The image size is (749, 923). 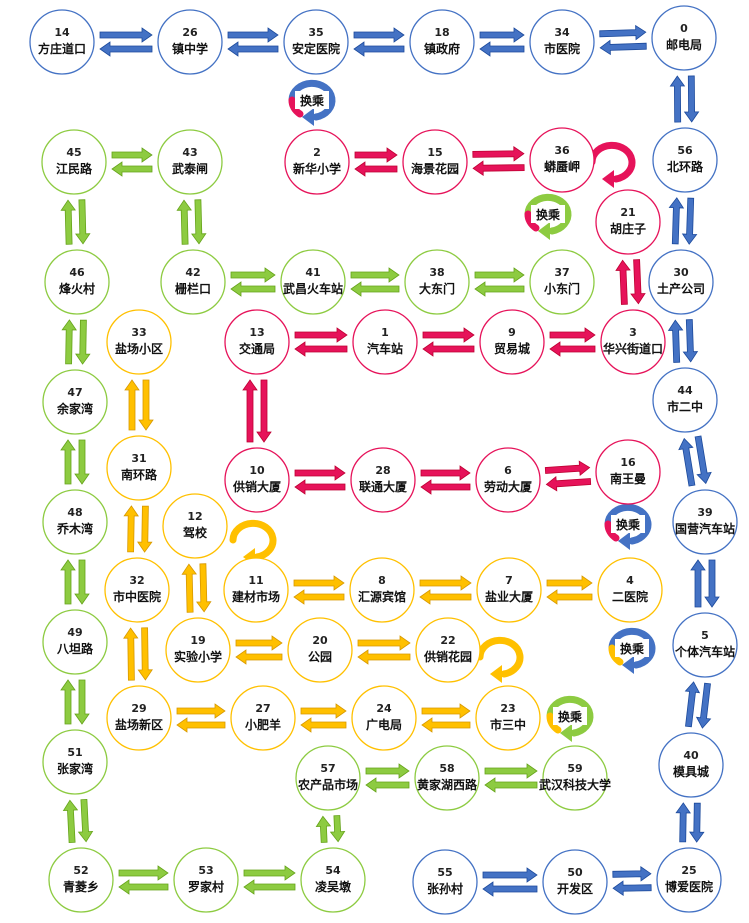 What do you see at coordinates (62, 42) in the screenshot?
I see `station-14: 14 方庄道口` at bounding box center [62, 42].